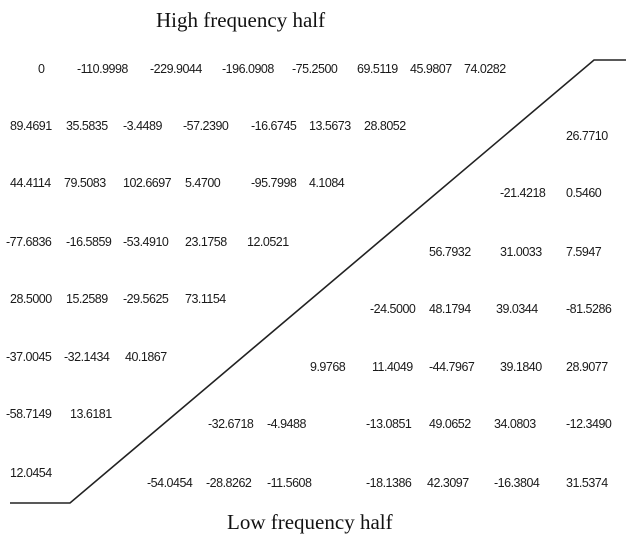  I want to click on coefficient-cell: -57.2390, so click(206, 126).